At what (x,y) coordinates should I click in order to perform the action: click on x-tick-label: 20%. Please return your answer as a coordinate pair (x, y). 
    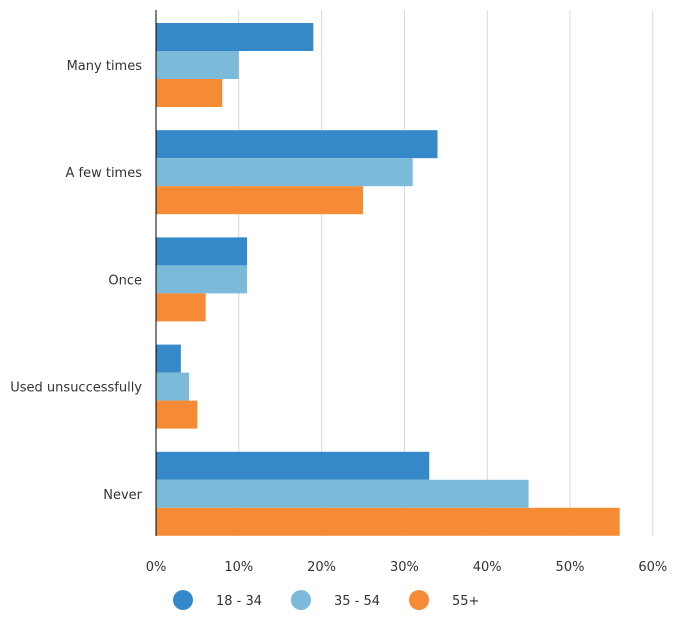
    Looking at the image, I should click on (321, 567).